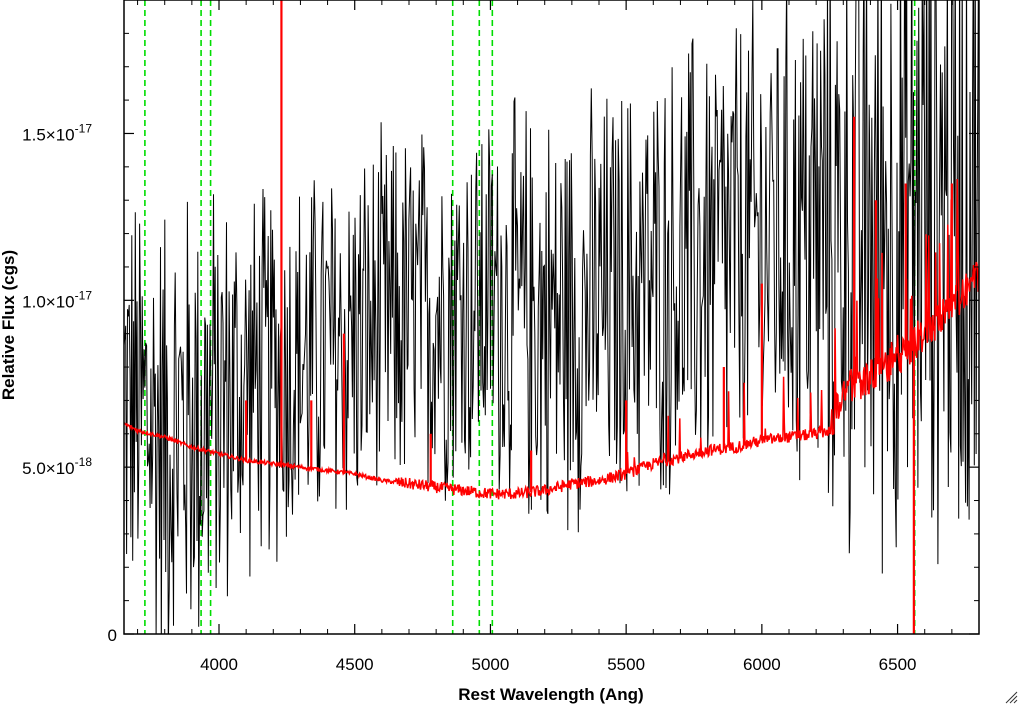 The width and height of the screenshot is (1020, 706). I want to click on x-tick-label: 6000, so click(762, 664).